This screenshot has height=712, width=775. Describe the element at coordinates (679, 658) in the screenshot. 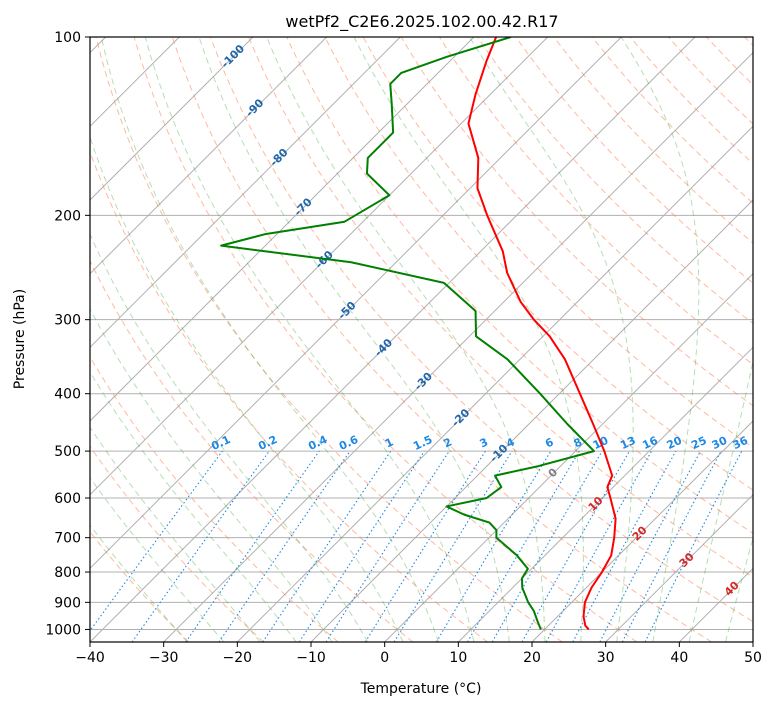

I see `x-tick-label: 40` at that location.